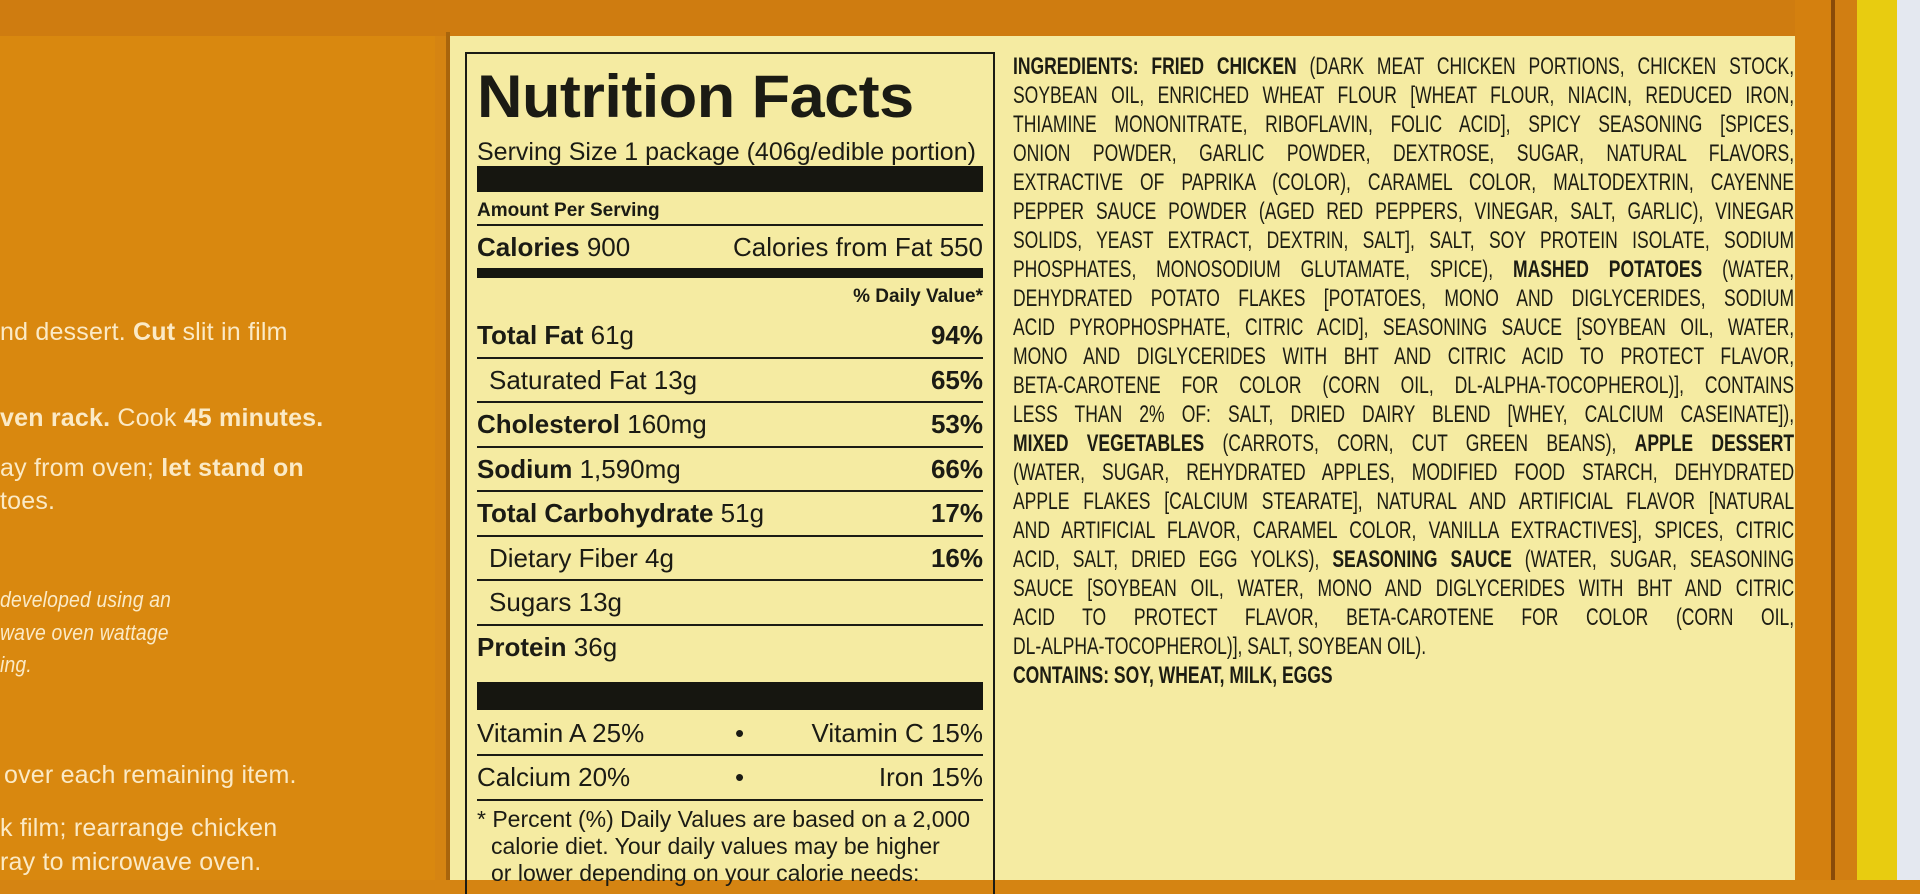 The height and width of the screenshot is (894, 1920). I want to click on text: k film; rearrange chicken, so click(139, 828).